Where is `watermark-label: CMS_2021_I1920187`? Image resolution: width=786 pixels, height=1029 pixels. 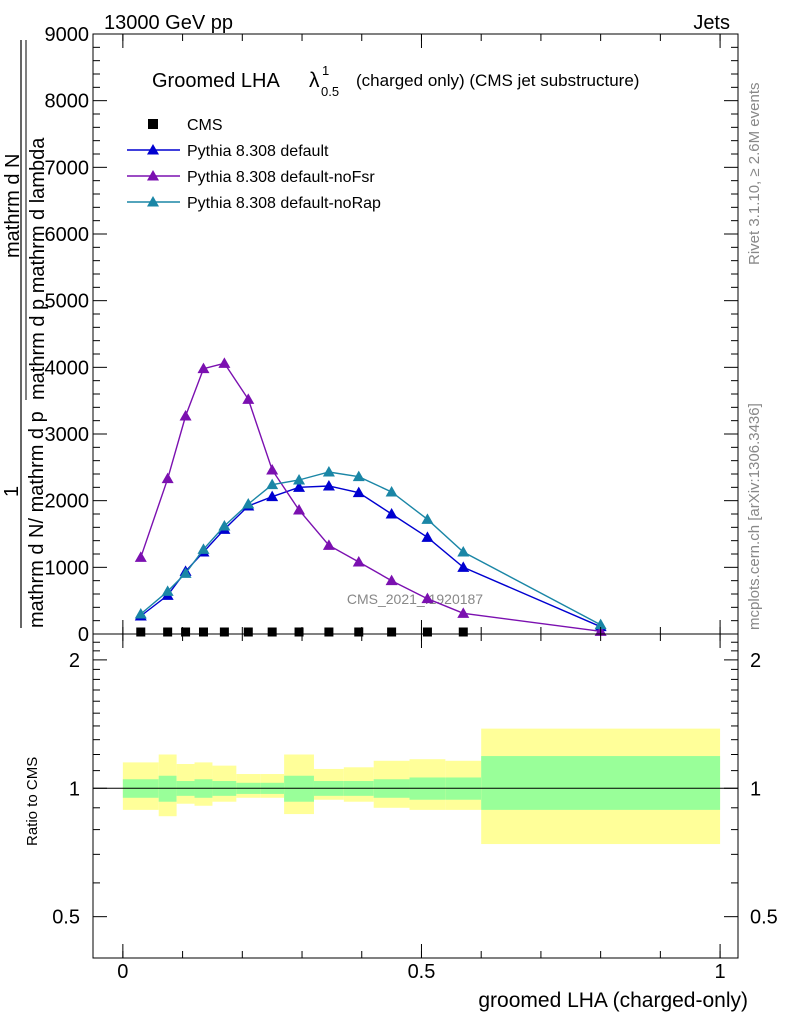 watermark-label: CMS_2021_I1920187 is located at coordinates (415, 599).